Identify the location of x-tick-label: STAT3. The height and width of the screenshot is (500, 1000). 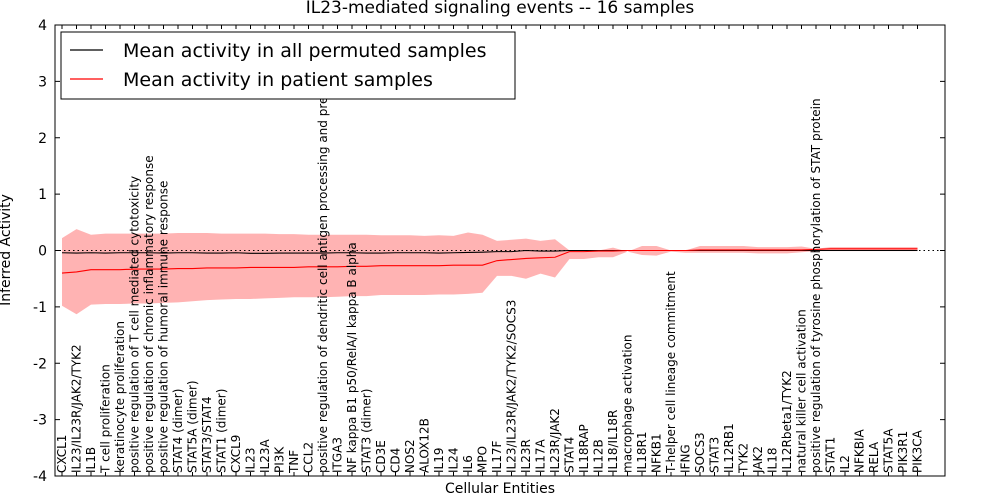
(715, 455).